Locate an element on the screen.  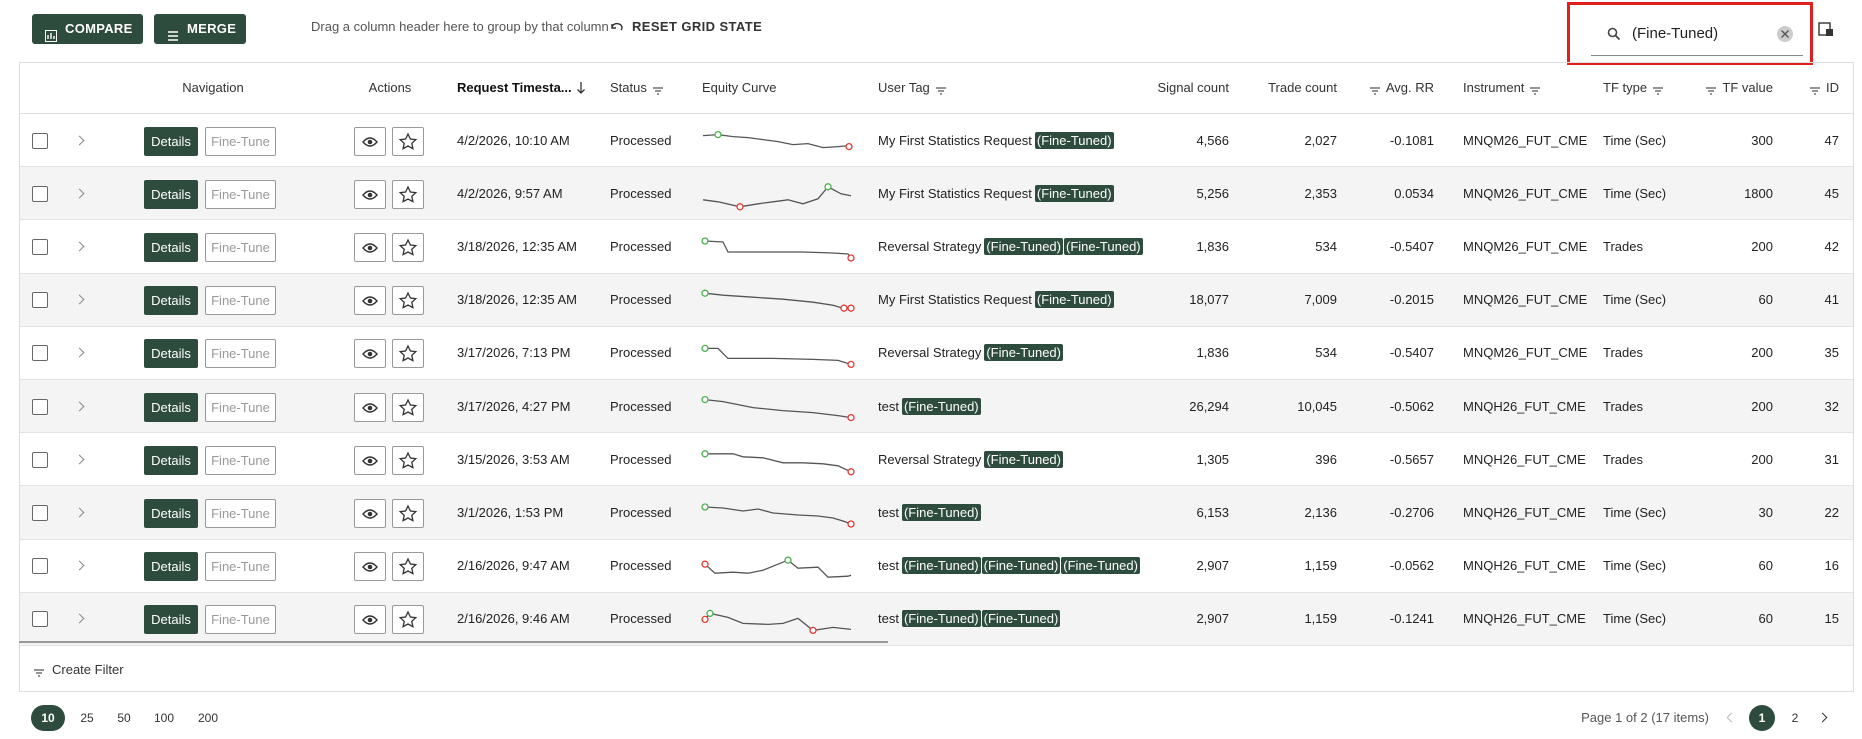
cell-instrument: MNQM26_FUT_CME is located at coordinates (1525, 140).